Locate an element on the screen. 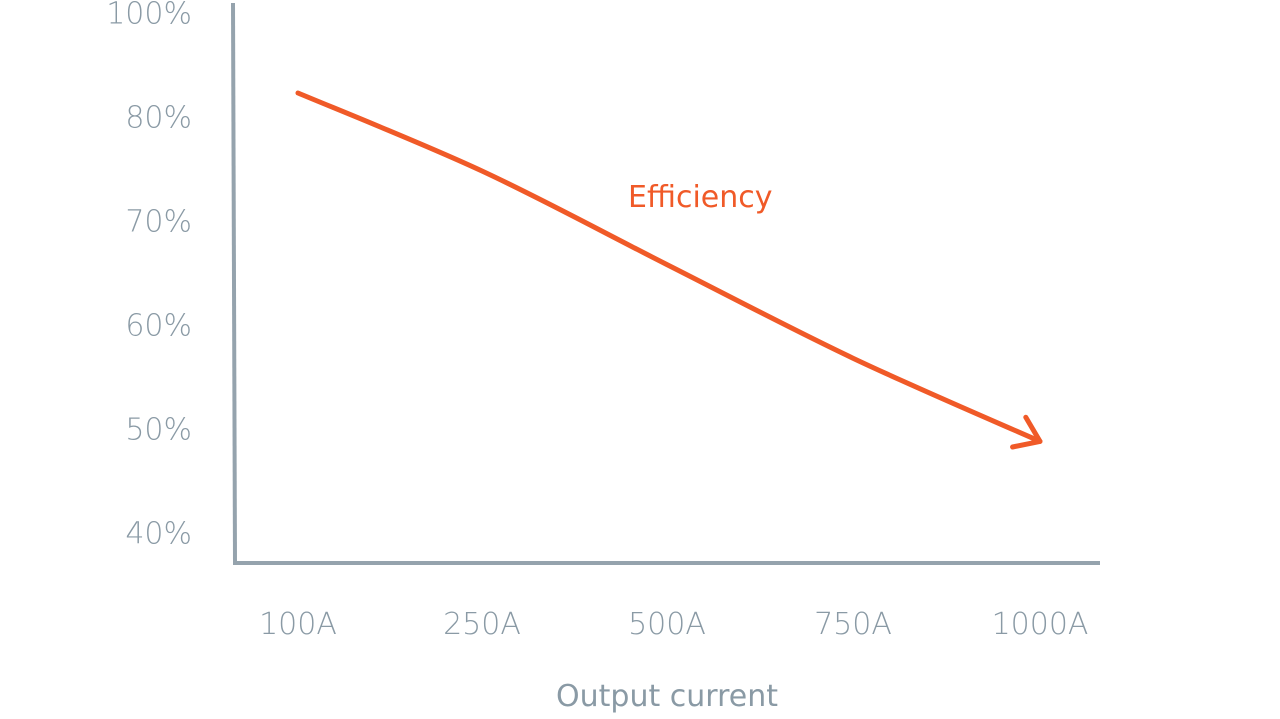 This screenshot has width=1280, height=719. x-tick-label: 500A is located at coordinates (667, 624).